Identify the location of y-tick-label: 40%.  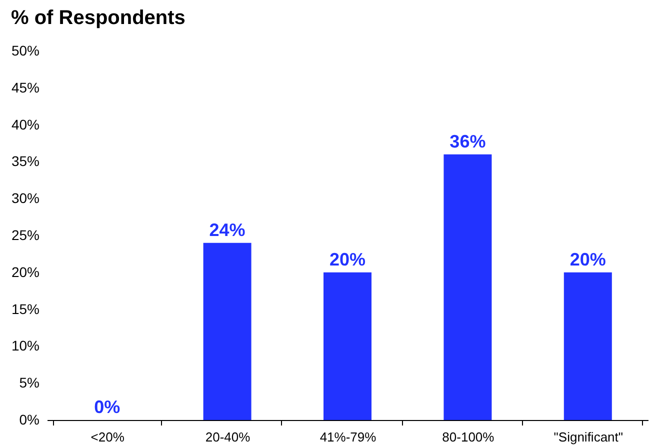
(25, 124).